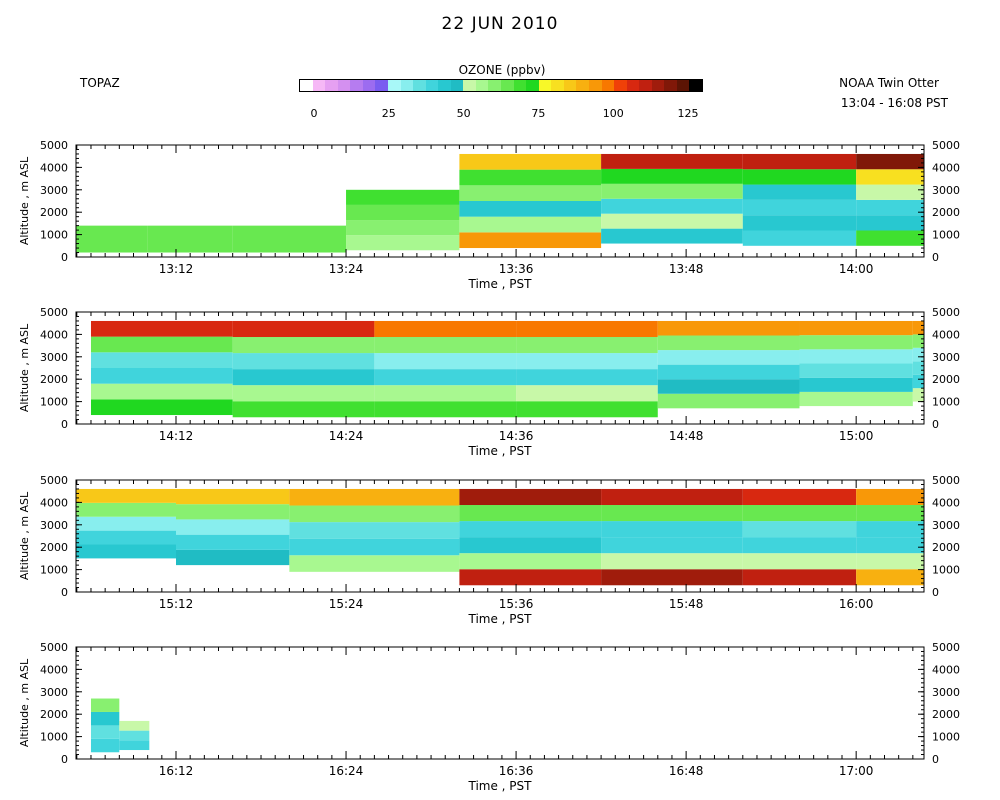  I want to click on y-tick-label-left: 1000, so click(54, 570).